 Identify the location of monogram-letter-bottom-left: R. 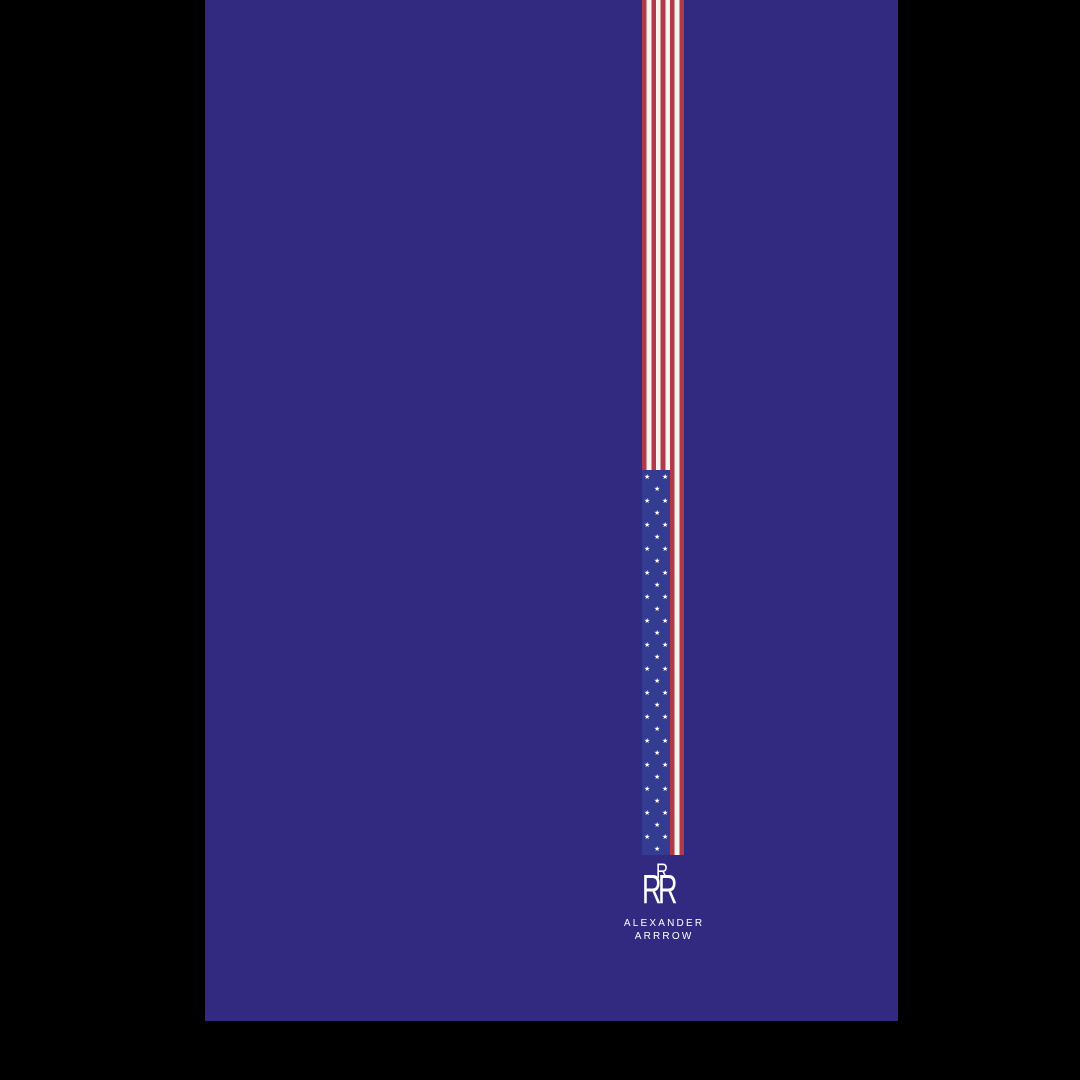
(652, 889).